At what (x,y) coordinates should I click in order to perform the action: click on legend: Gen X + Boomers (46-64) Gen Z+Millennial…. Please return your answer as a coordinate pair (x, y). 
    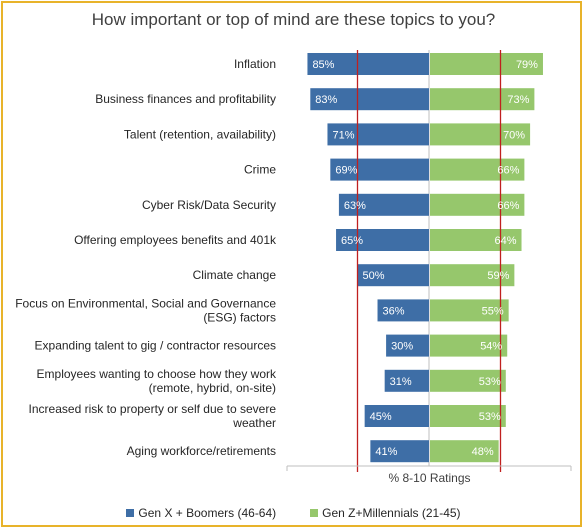
    Looking at the image, I should click on (293, 513).